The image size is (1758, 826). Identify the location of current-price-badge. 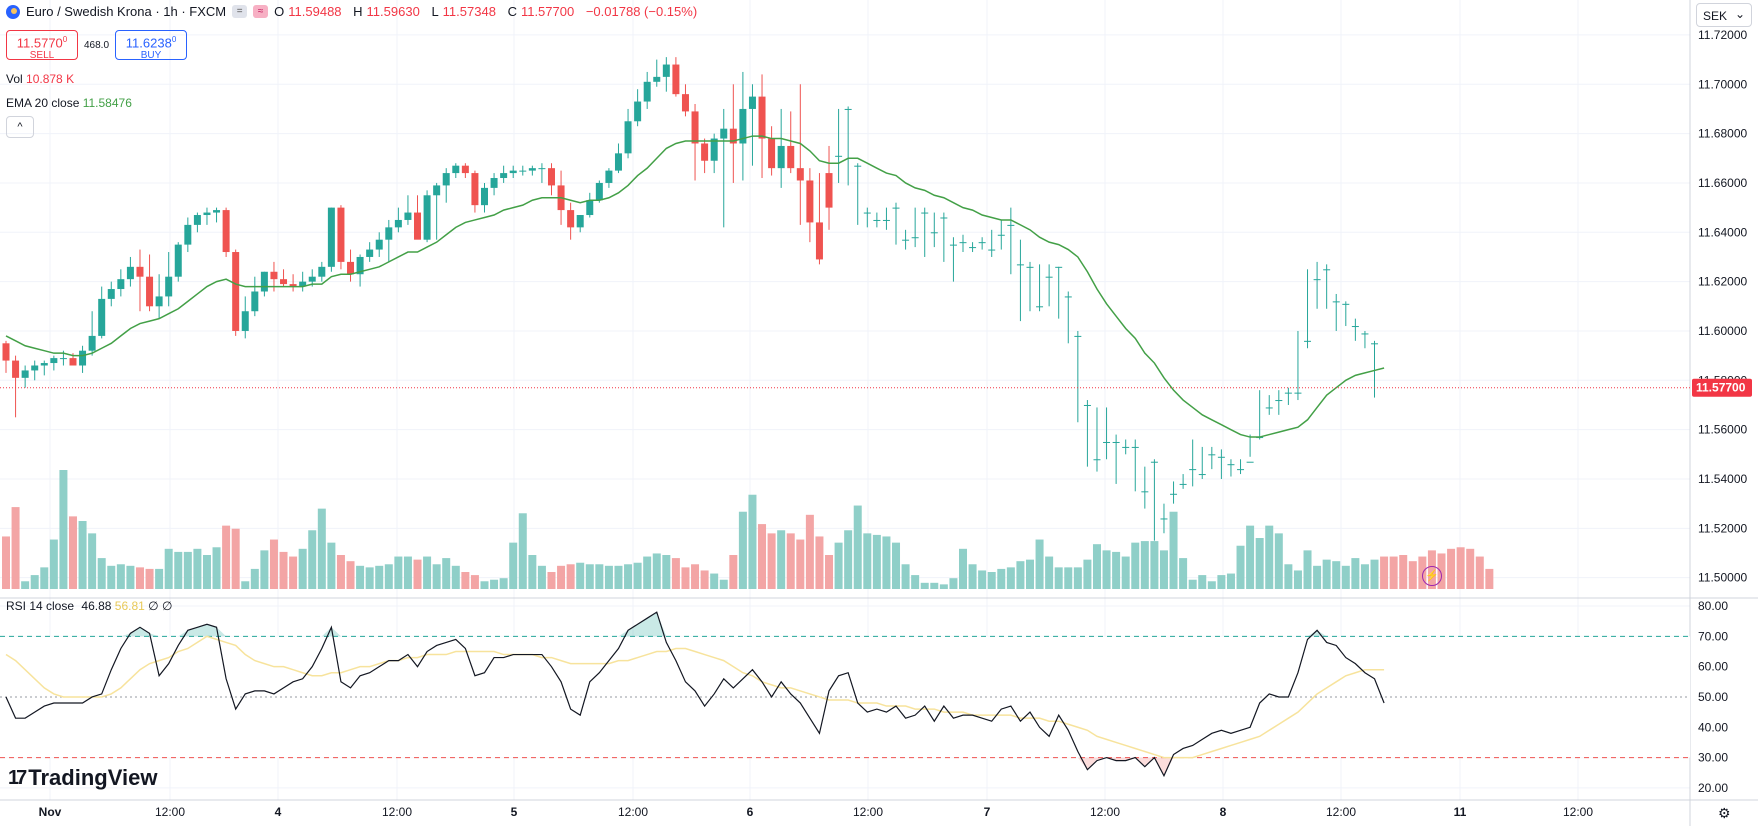
(1722, 387).